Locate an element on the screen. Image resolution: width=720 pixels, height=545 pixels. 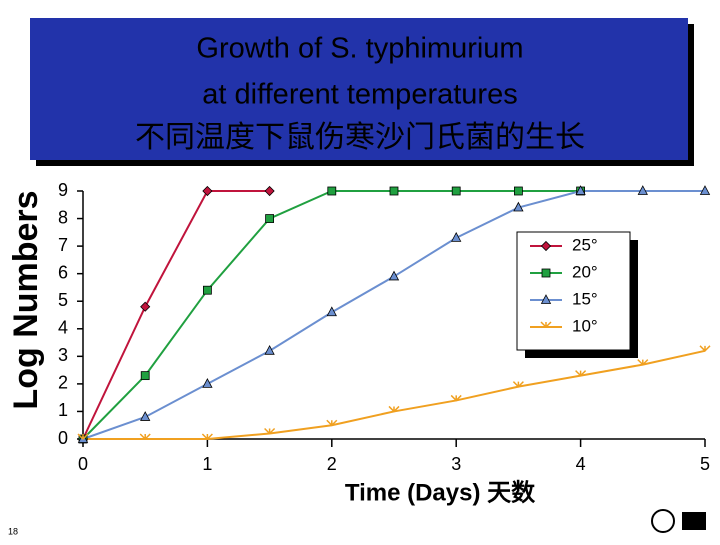
y-tick-label: 5 is located at coordinates (63, 300).